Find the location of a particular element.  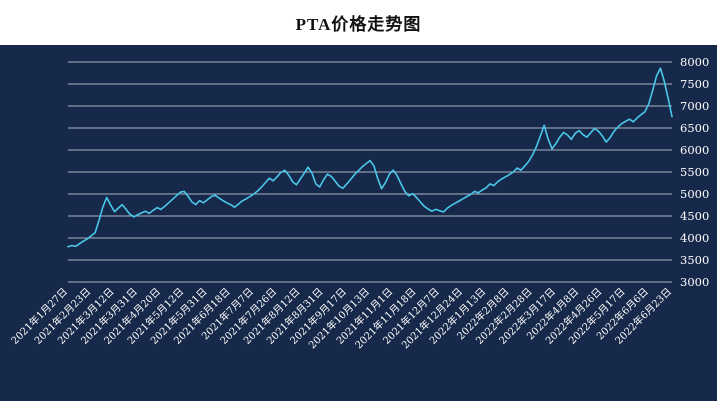

y-tick-label: 4500 is located at coordinates (694, 216).